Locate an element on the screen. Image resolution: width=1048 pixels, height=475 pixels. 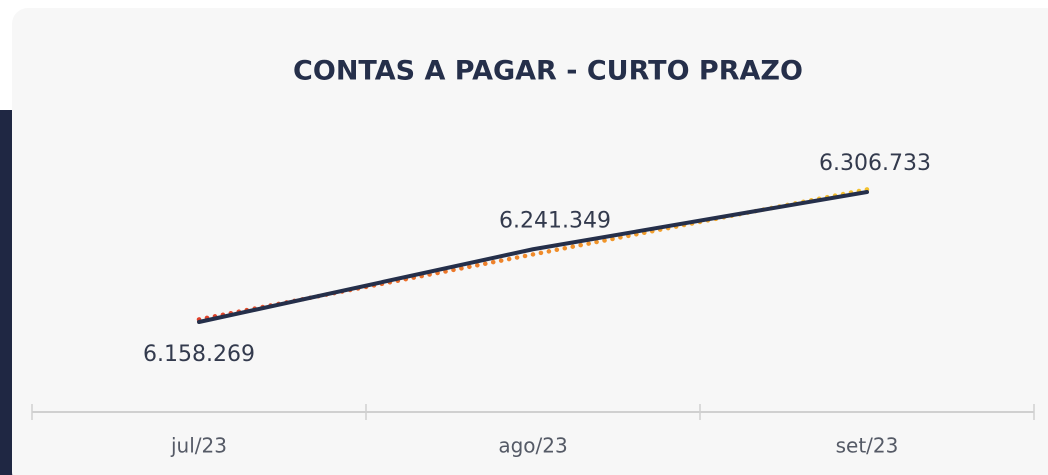
x-tick-label: ago/23 is located at coordinates (532, 446).